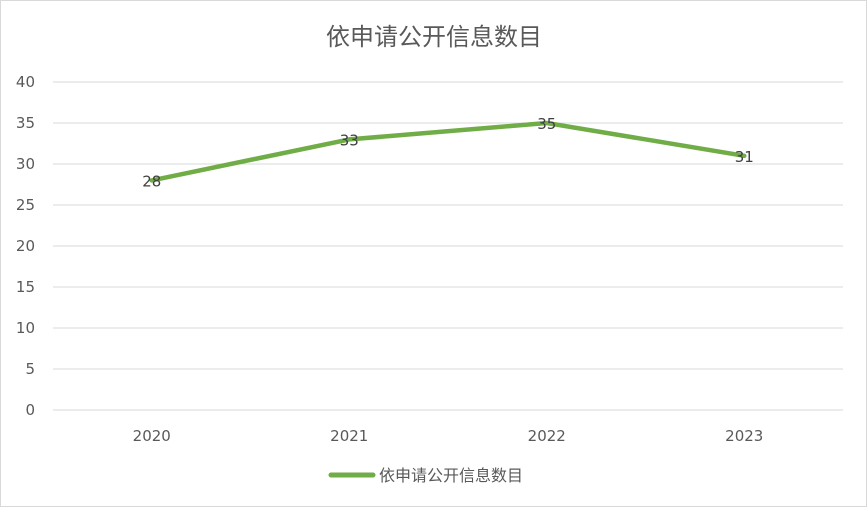 The width and height of the screenshot is (867, 508). I want to click on y-tick-label: 20, so click(25, 246).